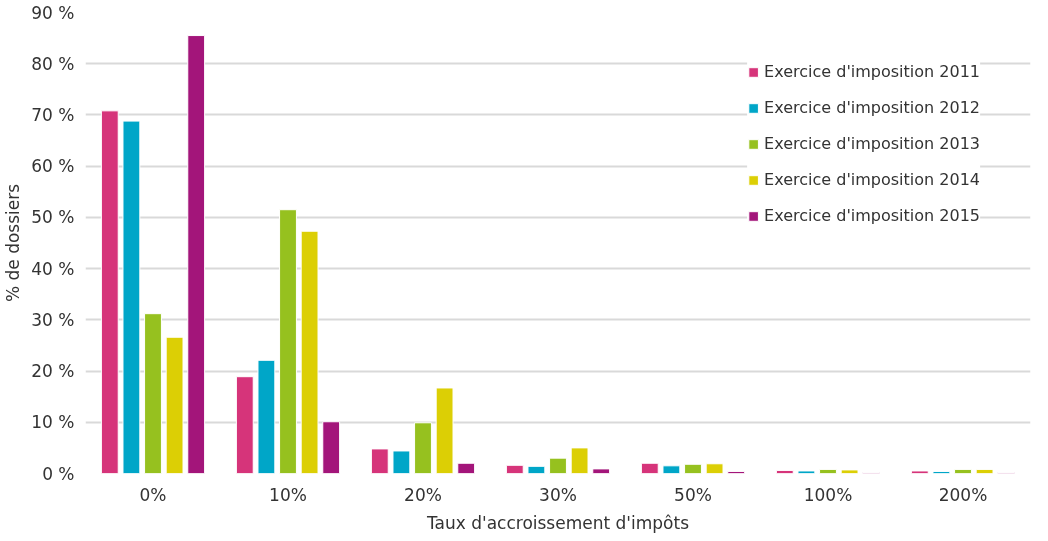 The height and width of the screenshot is (541, 1048). What do you see at coordinates (828, 494) in the screenshot?
I see `x-tick-label: 100%` at bounding box center [828, 494].